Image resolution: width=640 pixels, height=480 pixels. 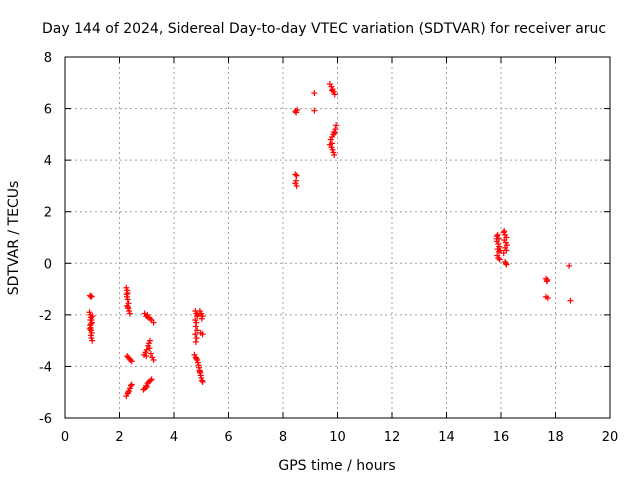 I want to click on x-axis-label: GPS time / hours, so click(x=336, y=466).